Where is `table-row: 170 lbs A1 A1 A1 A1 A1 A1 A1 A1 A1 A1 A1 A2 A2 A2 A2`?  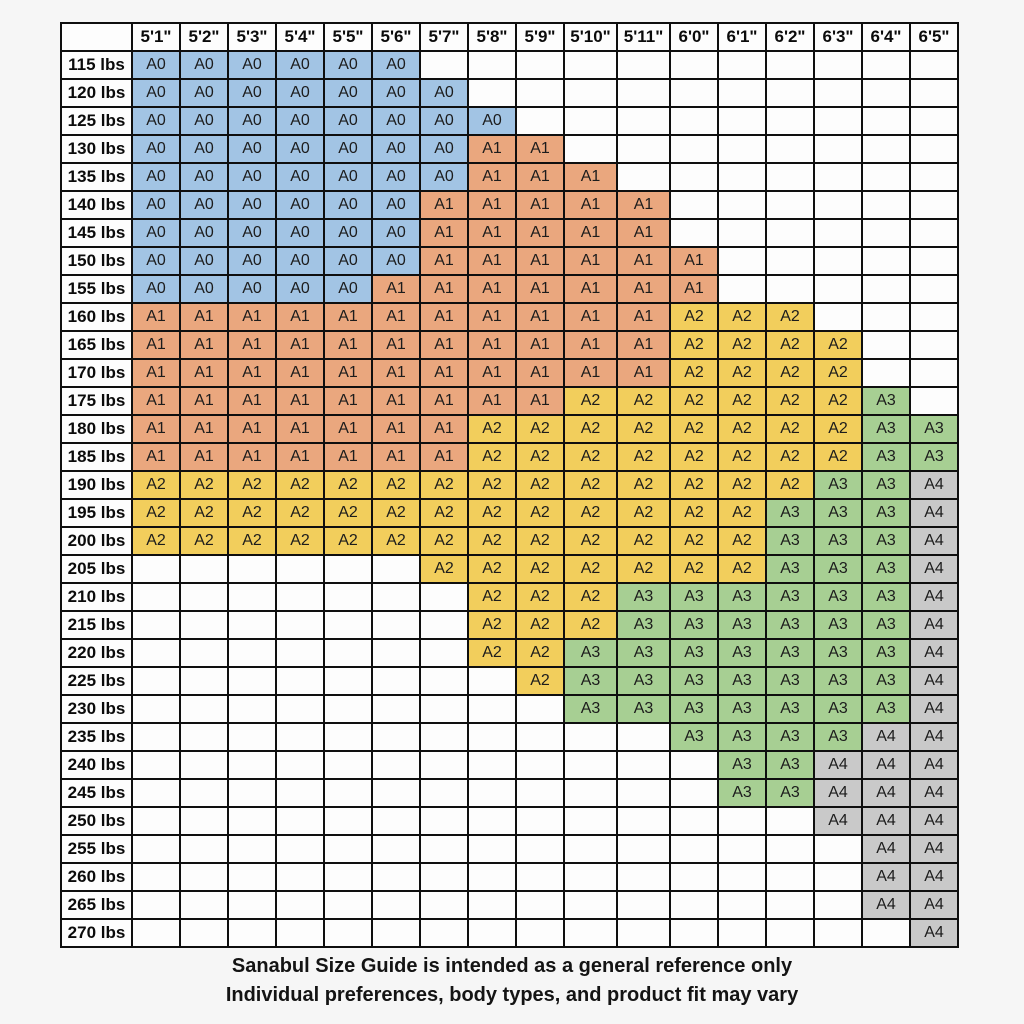 table-row: 170 lbs A1 A1 A1 A1 A1 A1 A1 A1 A1 A1 A1 A2 A2 A2 A2 is located at coordinates (509, 373).